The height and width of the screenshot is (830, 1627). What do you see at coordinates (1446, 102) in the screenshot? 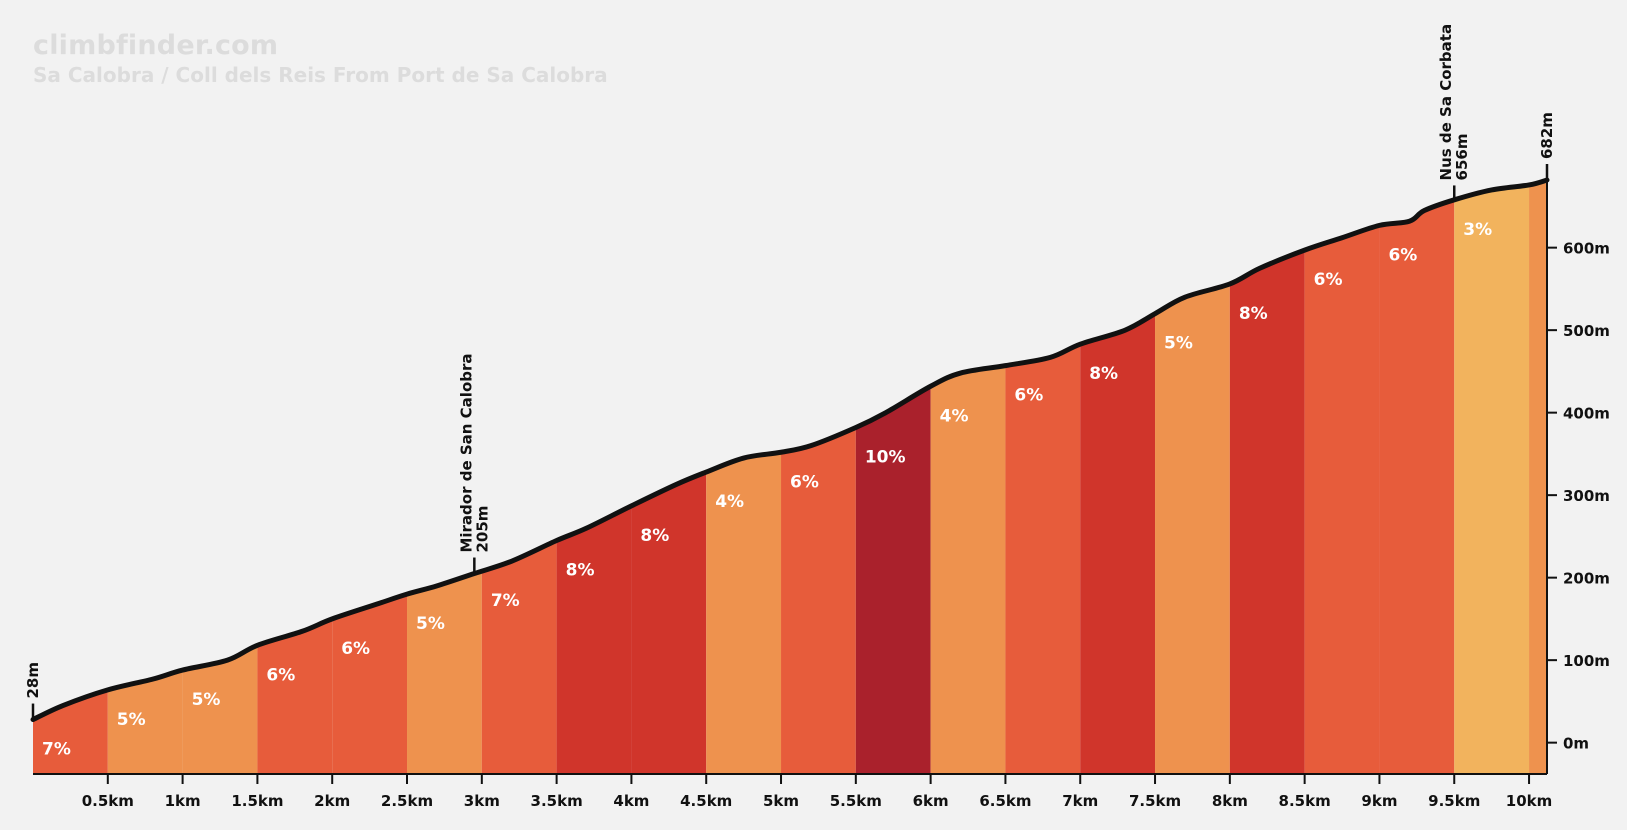
I see `annotation-name: Nus de Sa Corbata` at bounding box center [1446, 102].